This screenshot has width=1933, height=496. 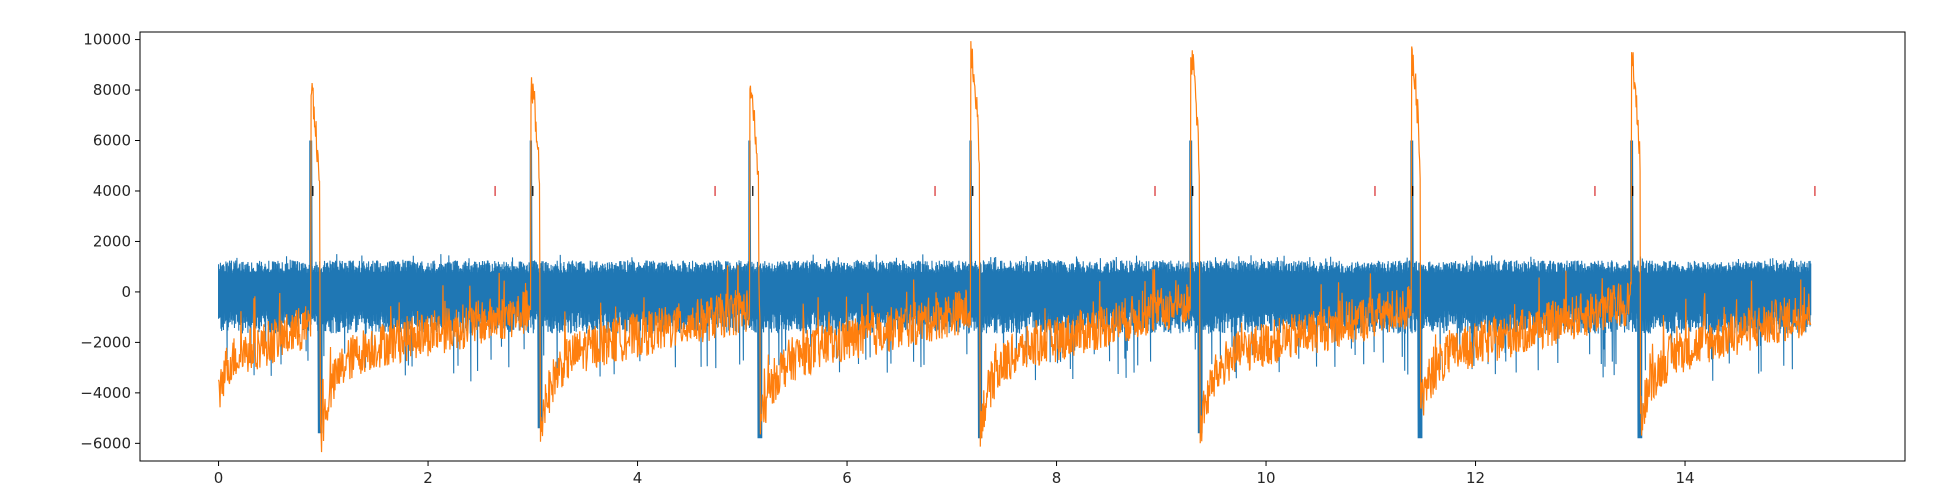 What do you see at coordinates (105, 342) in the screenshot?
I see `y-tick-label: −2000` at bounding box center [105, 342].